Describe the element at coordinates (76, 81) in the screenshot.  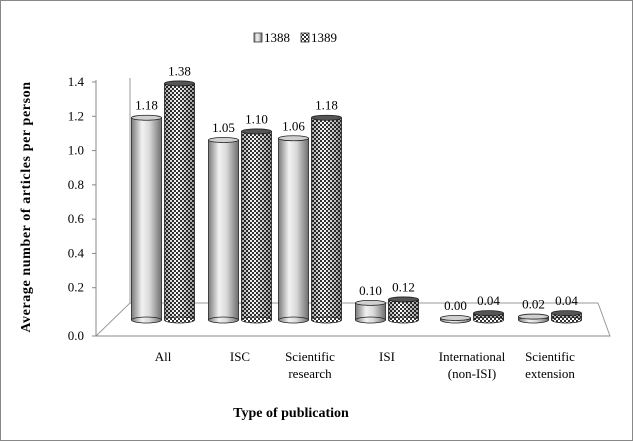
I see `y-tick-label: 1.4` at that location.